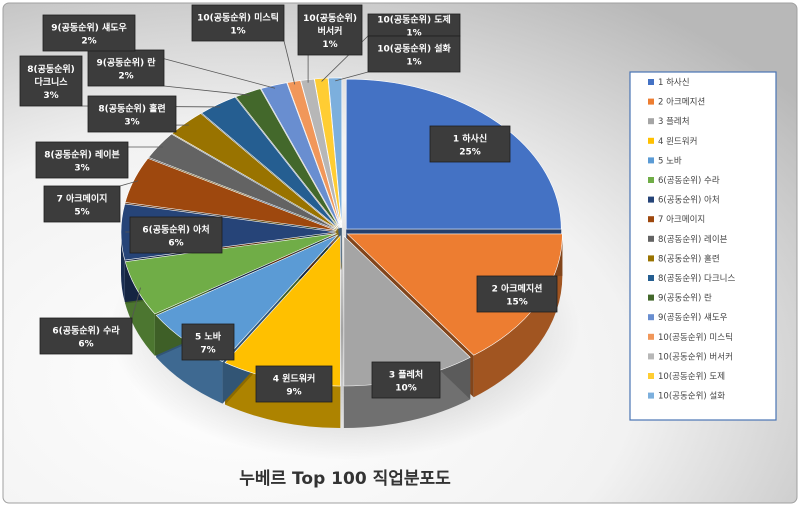 This screenshot has width=800, height=506. I want to click on data-label-name-14: 버서커, so click(330, 31).